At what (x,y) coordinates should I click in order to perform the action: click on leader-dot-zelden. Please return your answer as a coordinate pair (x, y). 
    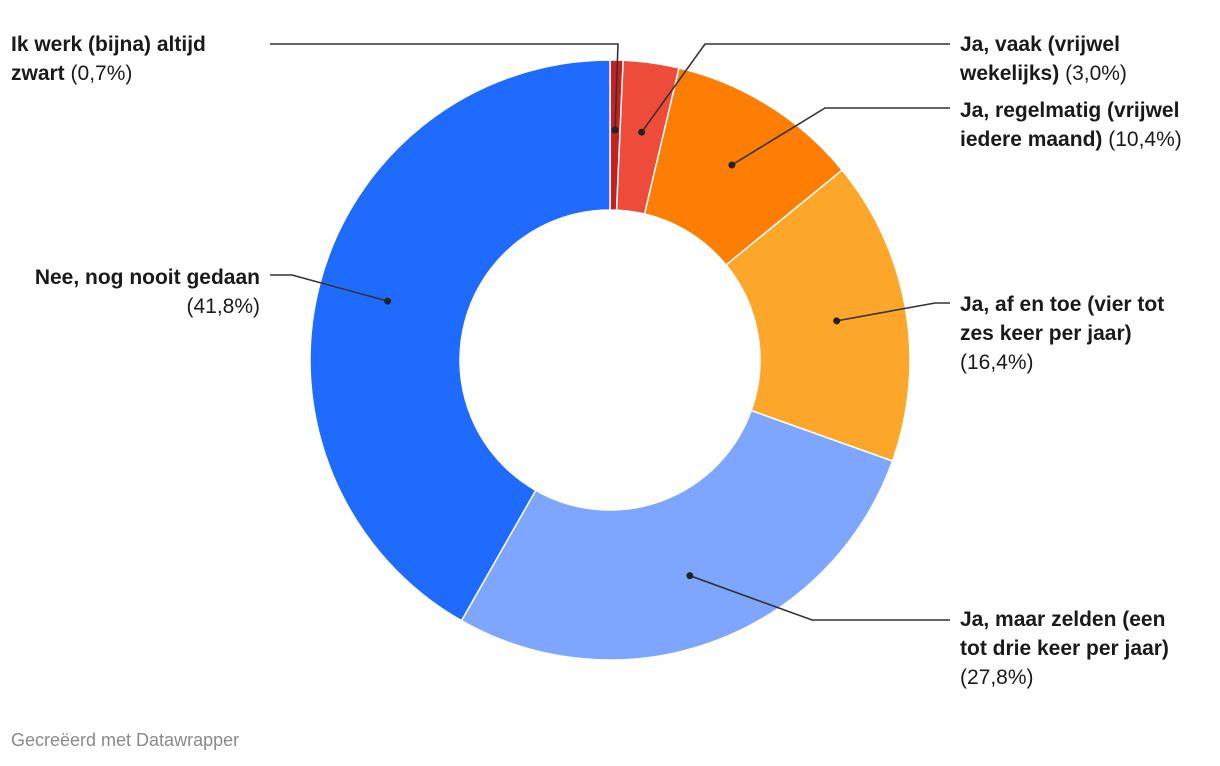
    Looking at the image, I should click on (690, 576).